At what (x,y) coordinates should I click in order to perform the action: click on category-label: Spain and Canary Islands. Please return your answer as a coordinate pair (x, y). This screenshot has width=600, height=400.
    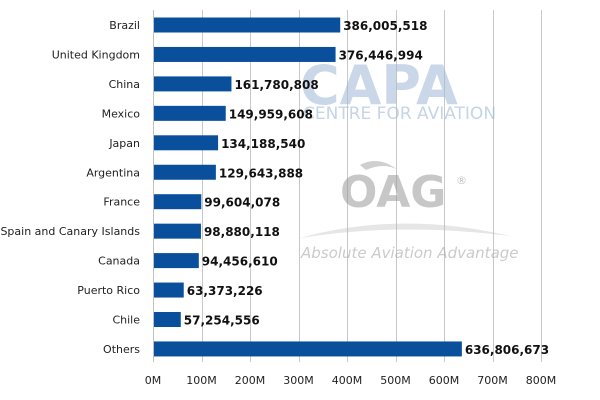
    Looking at the image, I should click on (70, 231).